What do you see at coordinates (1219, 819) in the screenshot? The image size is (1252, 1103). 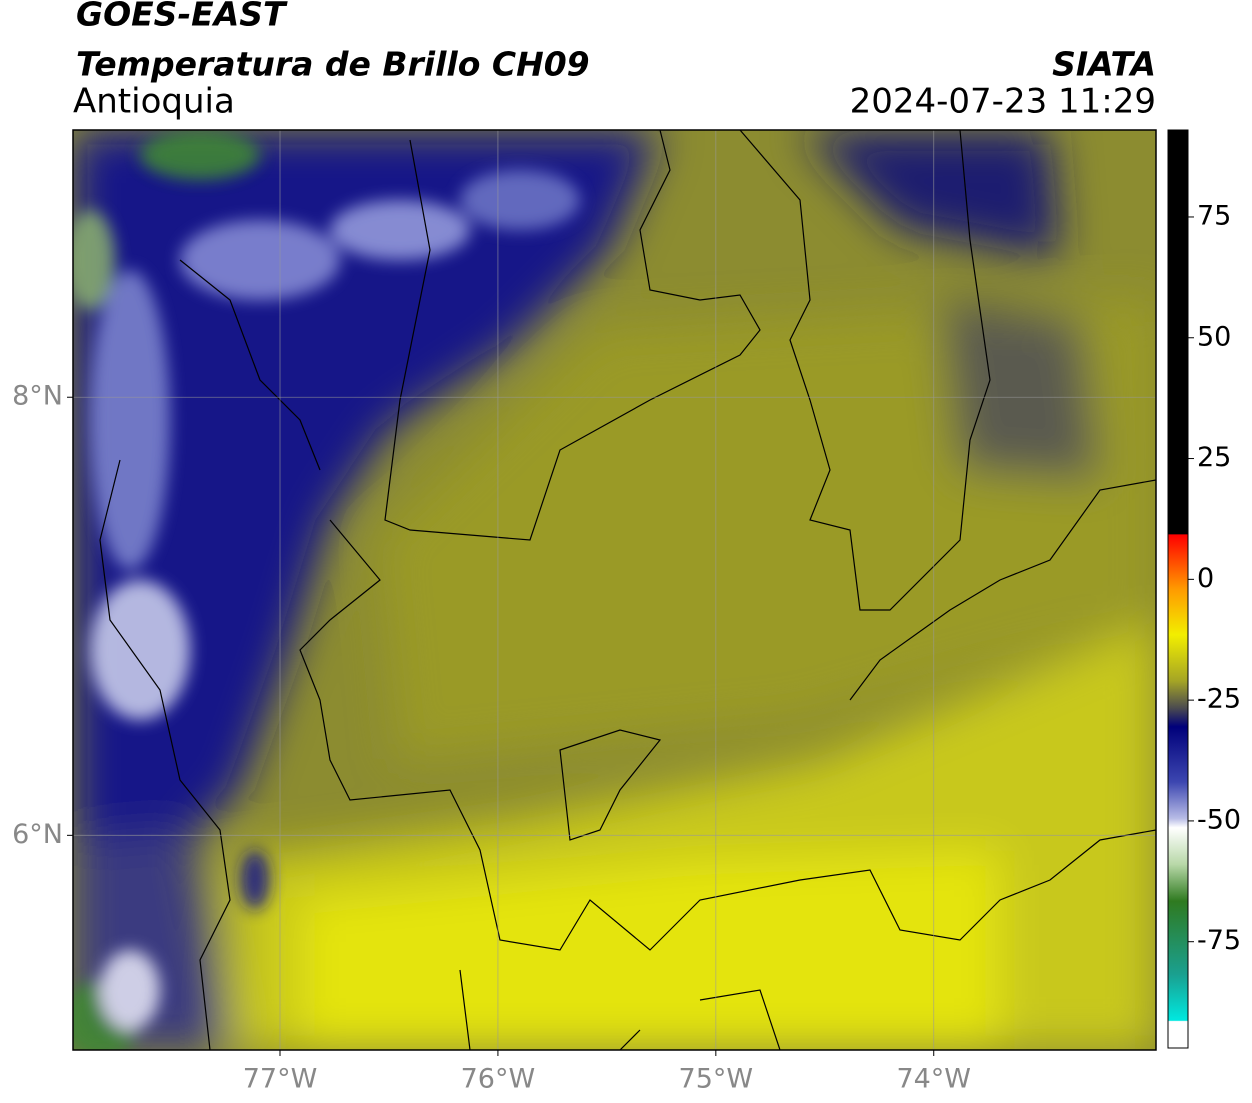 I see `colorbar-tick-label: -50` at bounding box center [1219, 819].